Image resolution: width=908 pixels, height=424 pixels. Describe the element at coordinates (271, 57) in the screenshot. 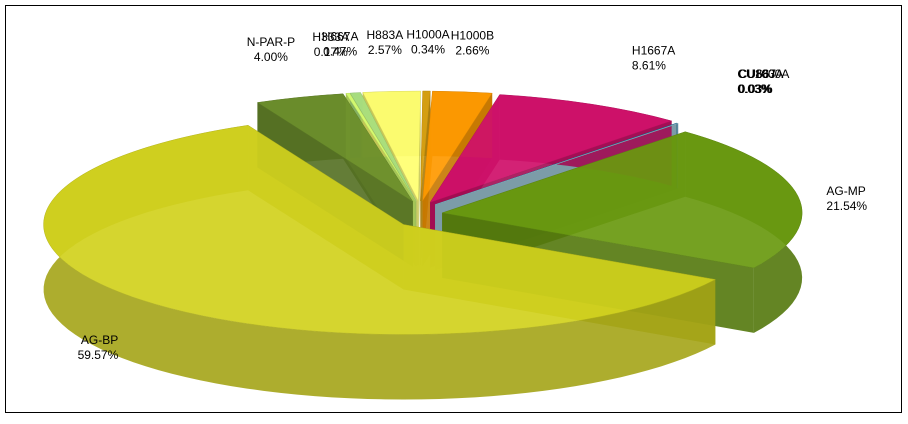

I see `slice-value-label: 4.00%` at that location.